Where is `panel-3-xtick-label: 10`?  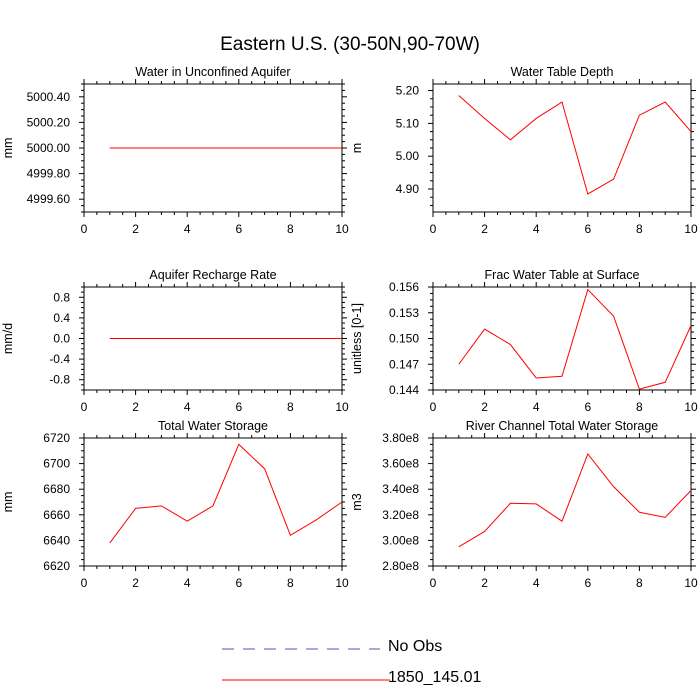
panel-3-xtick-label: 10 is located at coordinates (342, 407).